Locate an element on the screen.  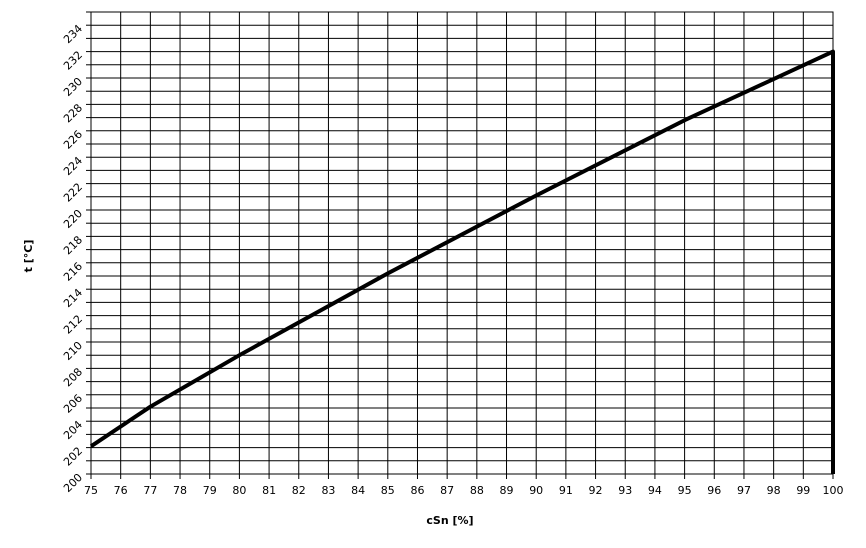
x-tick-label: 86 is located at coordinates (417, 490).